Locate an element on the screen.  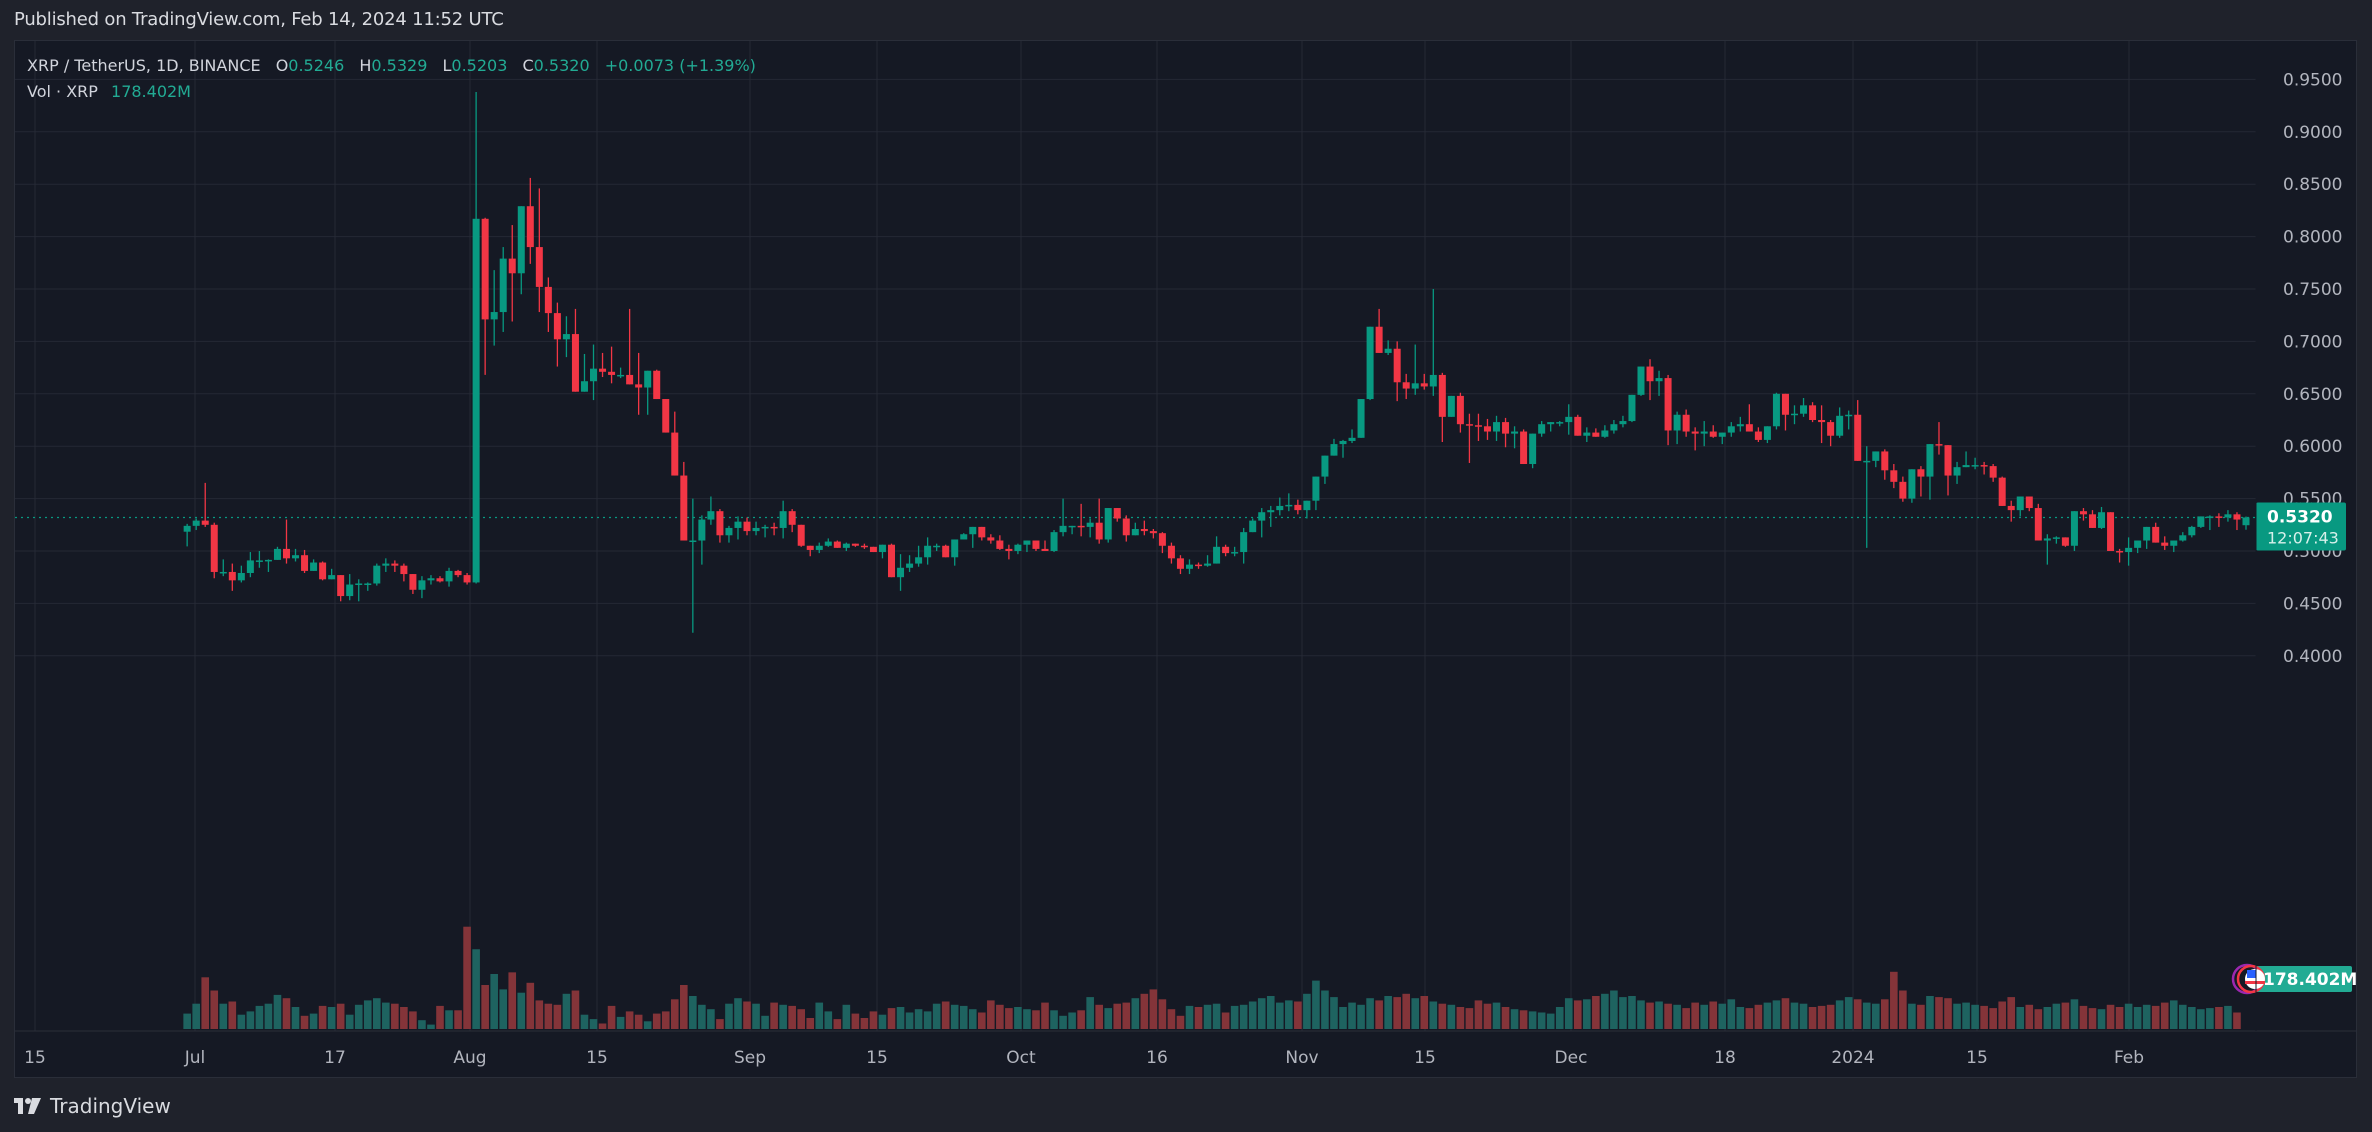
time-tick: 16 is located at coordinates (1157, 1058).